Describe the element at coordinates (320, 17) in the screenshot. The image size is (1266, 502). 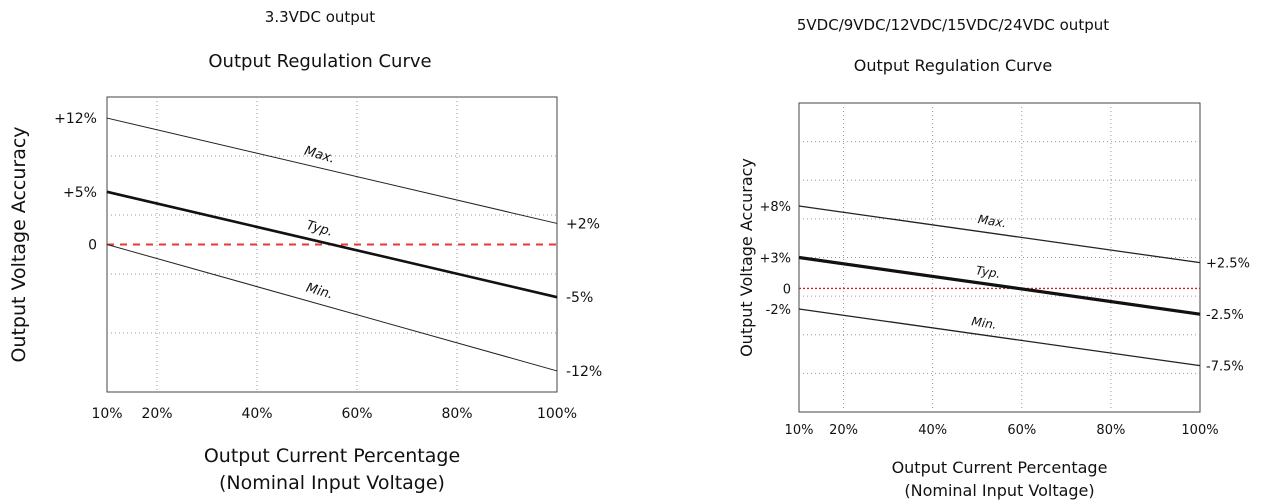
I see `chart-heading: 3.3VDC output` at that location.